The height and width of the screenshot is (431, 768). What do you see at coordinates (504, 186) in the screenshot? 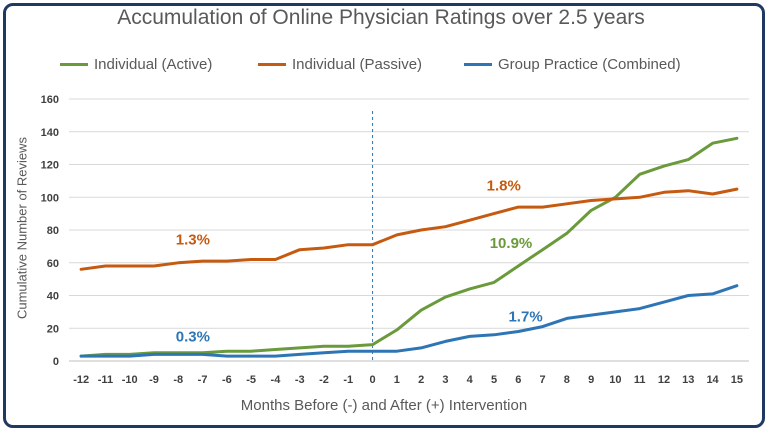
I see `annotation-label: 1.8%` at bounding box center [504, 186].